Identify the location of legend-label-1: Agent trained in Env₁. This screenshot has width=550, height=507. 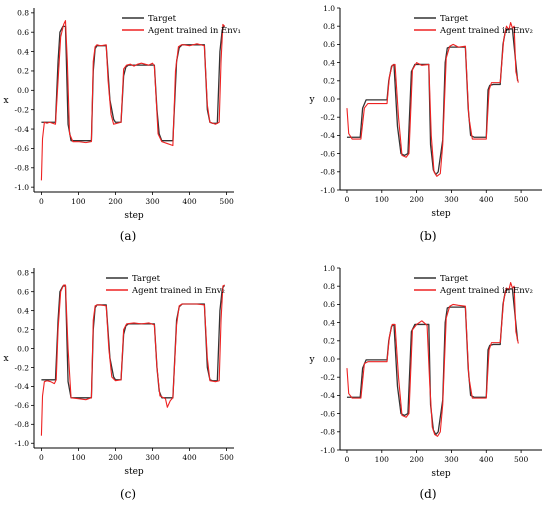
(194, 31).